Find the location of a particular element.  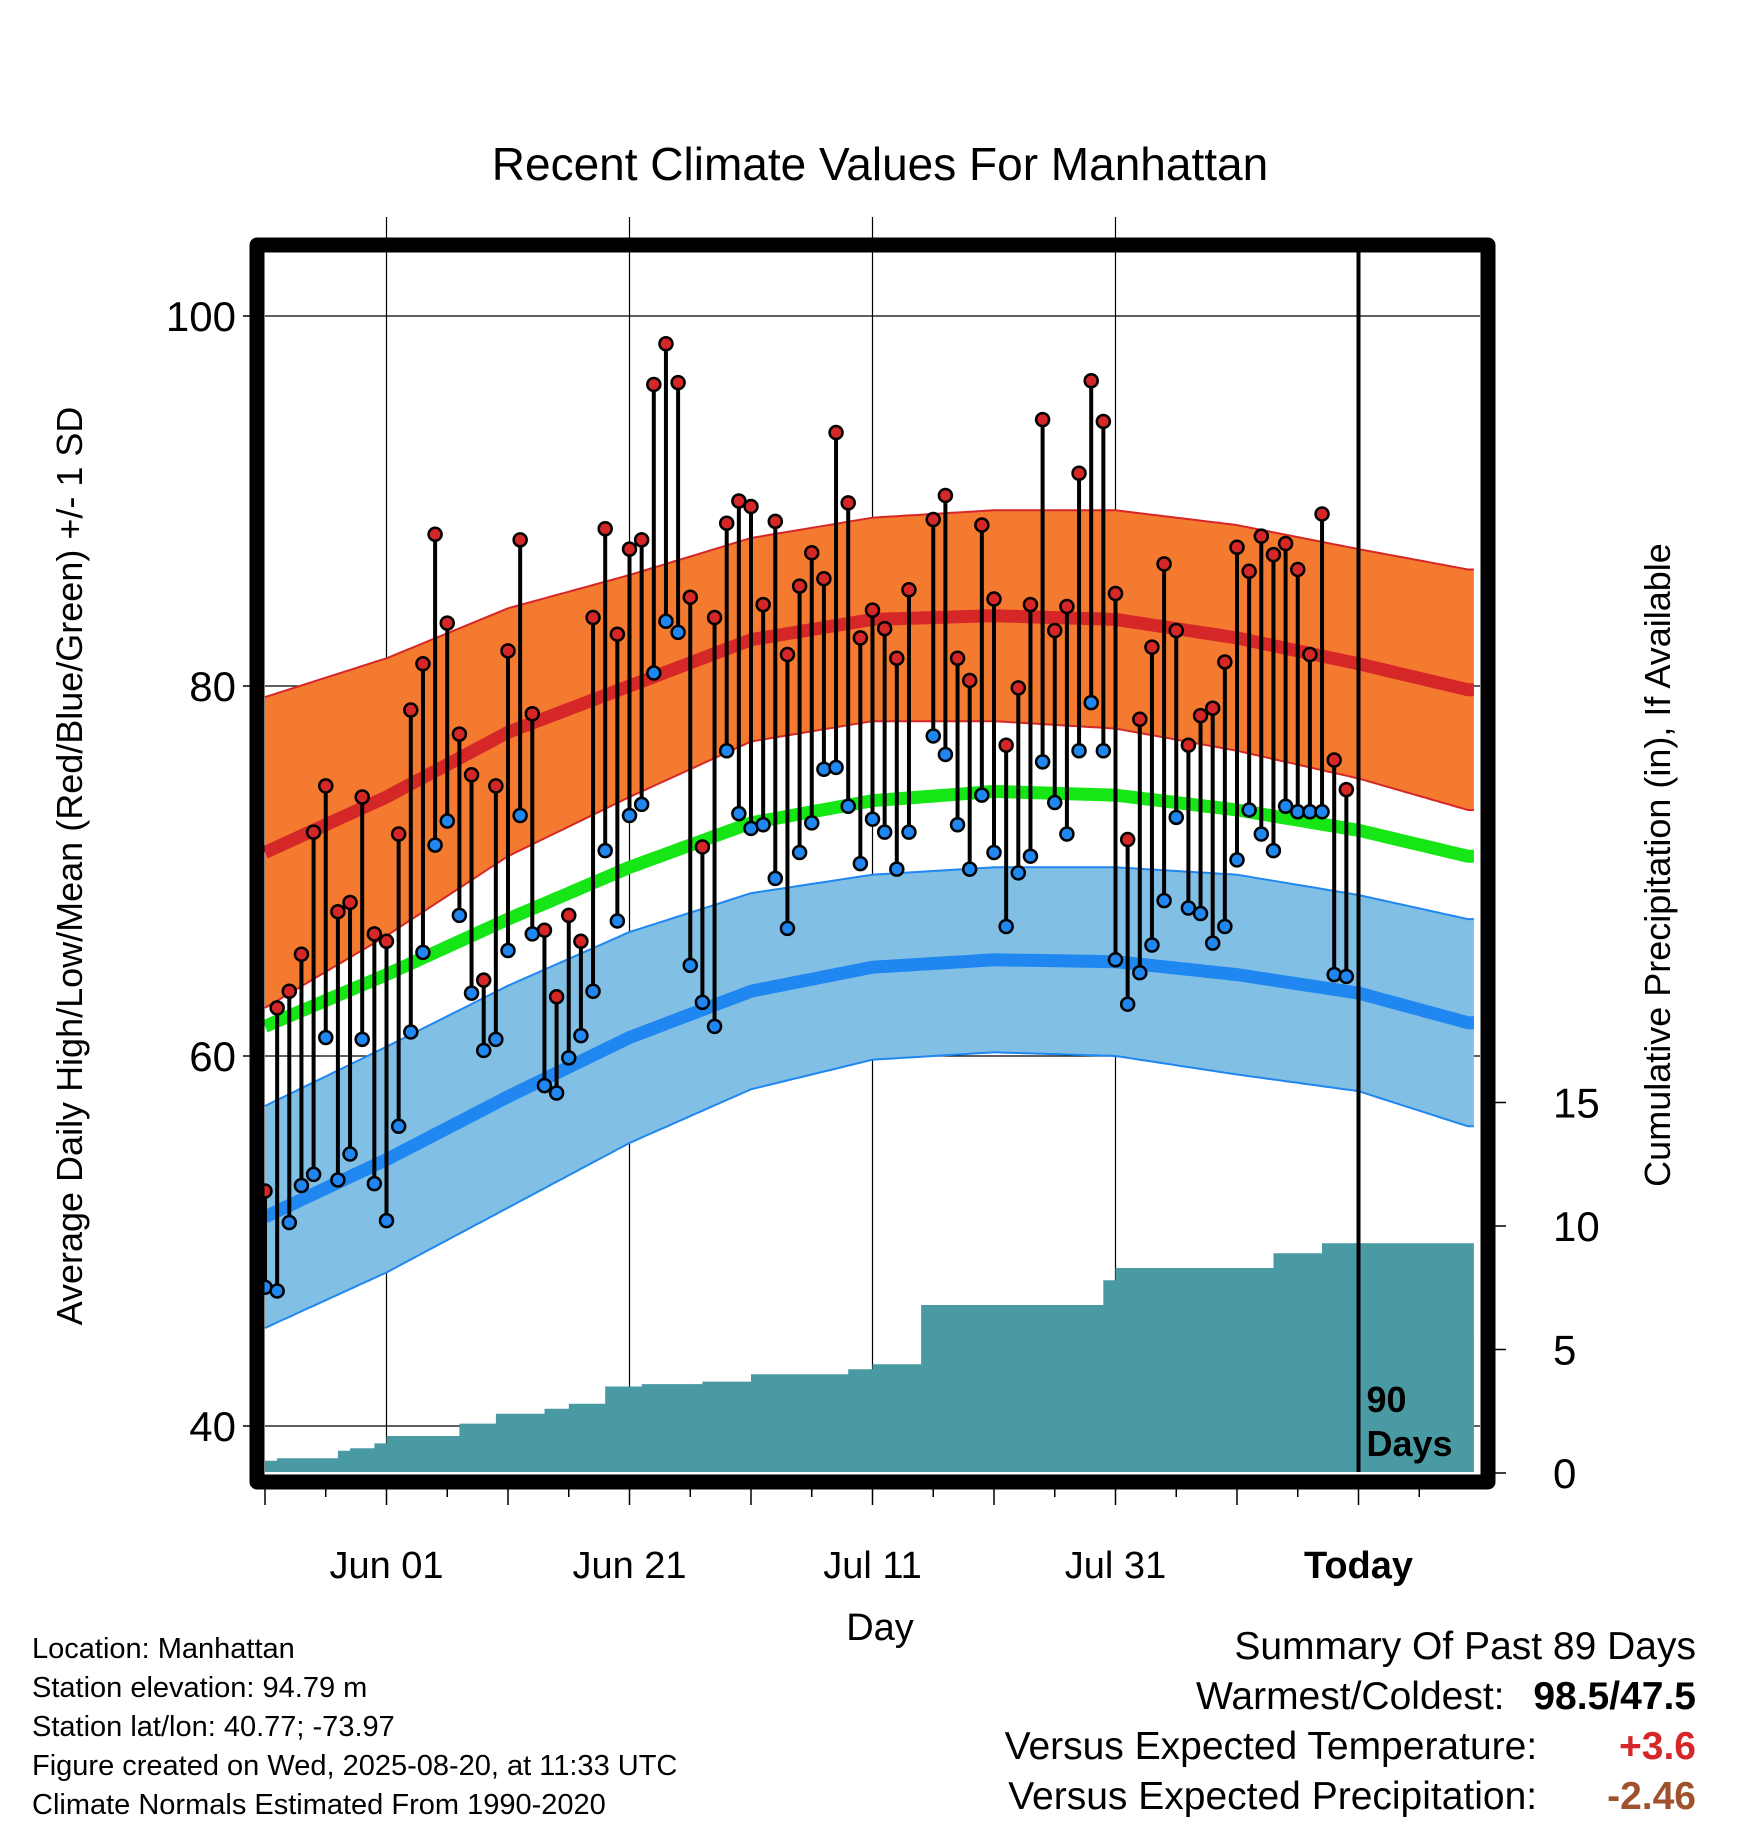

chart-title: Recent Climate Values For Manhattan is located at coordinates (880, 164).